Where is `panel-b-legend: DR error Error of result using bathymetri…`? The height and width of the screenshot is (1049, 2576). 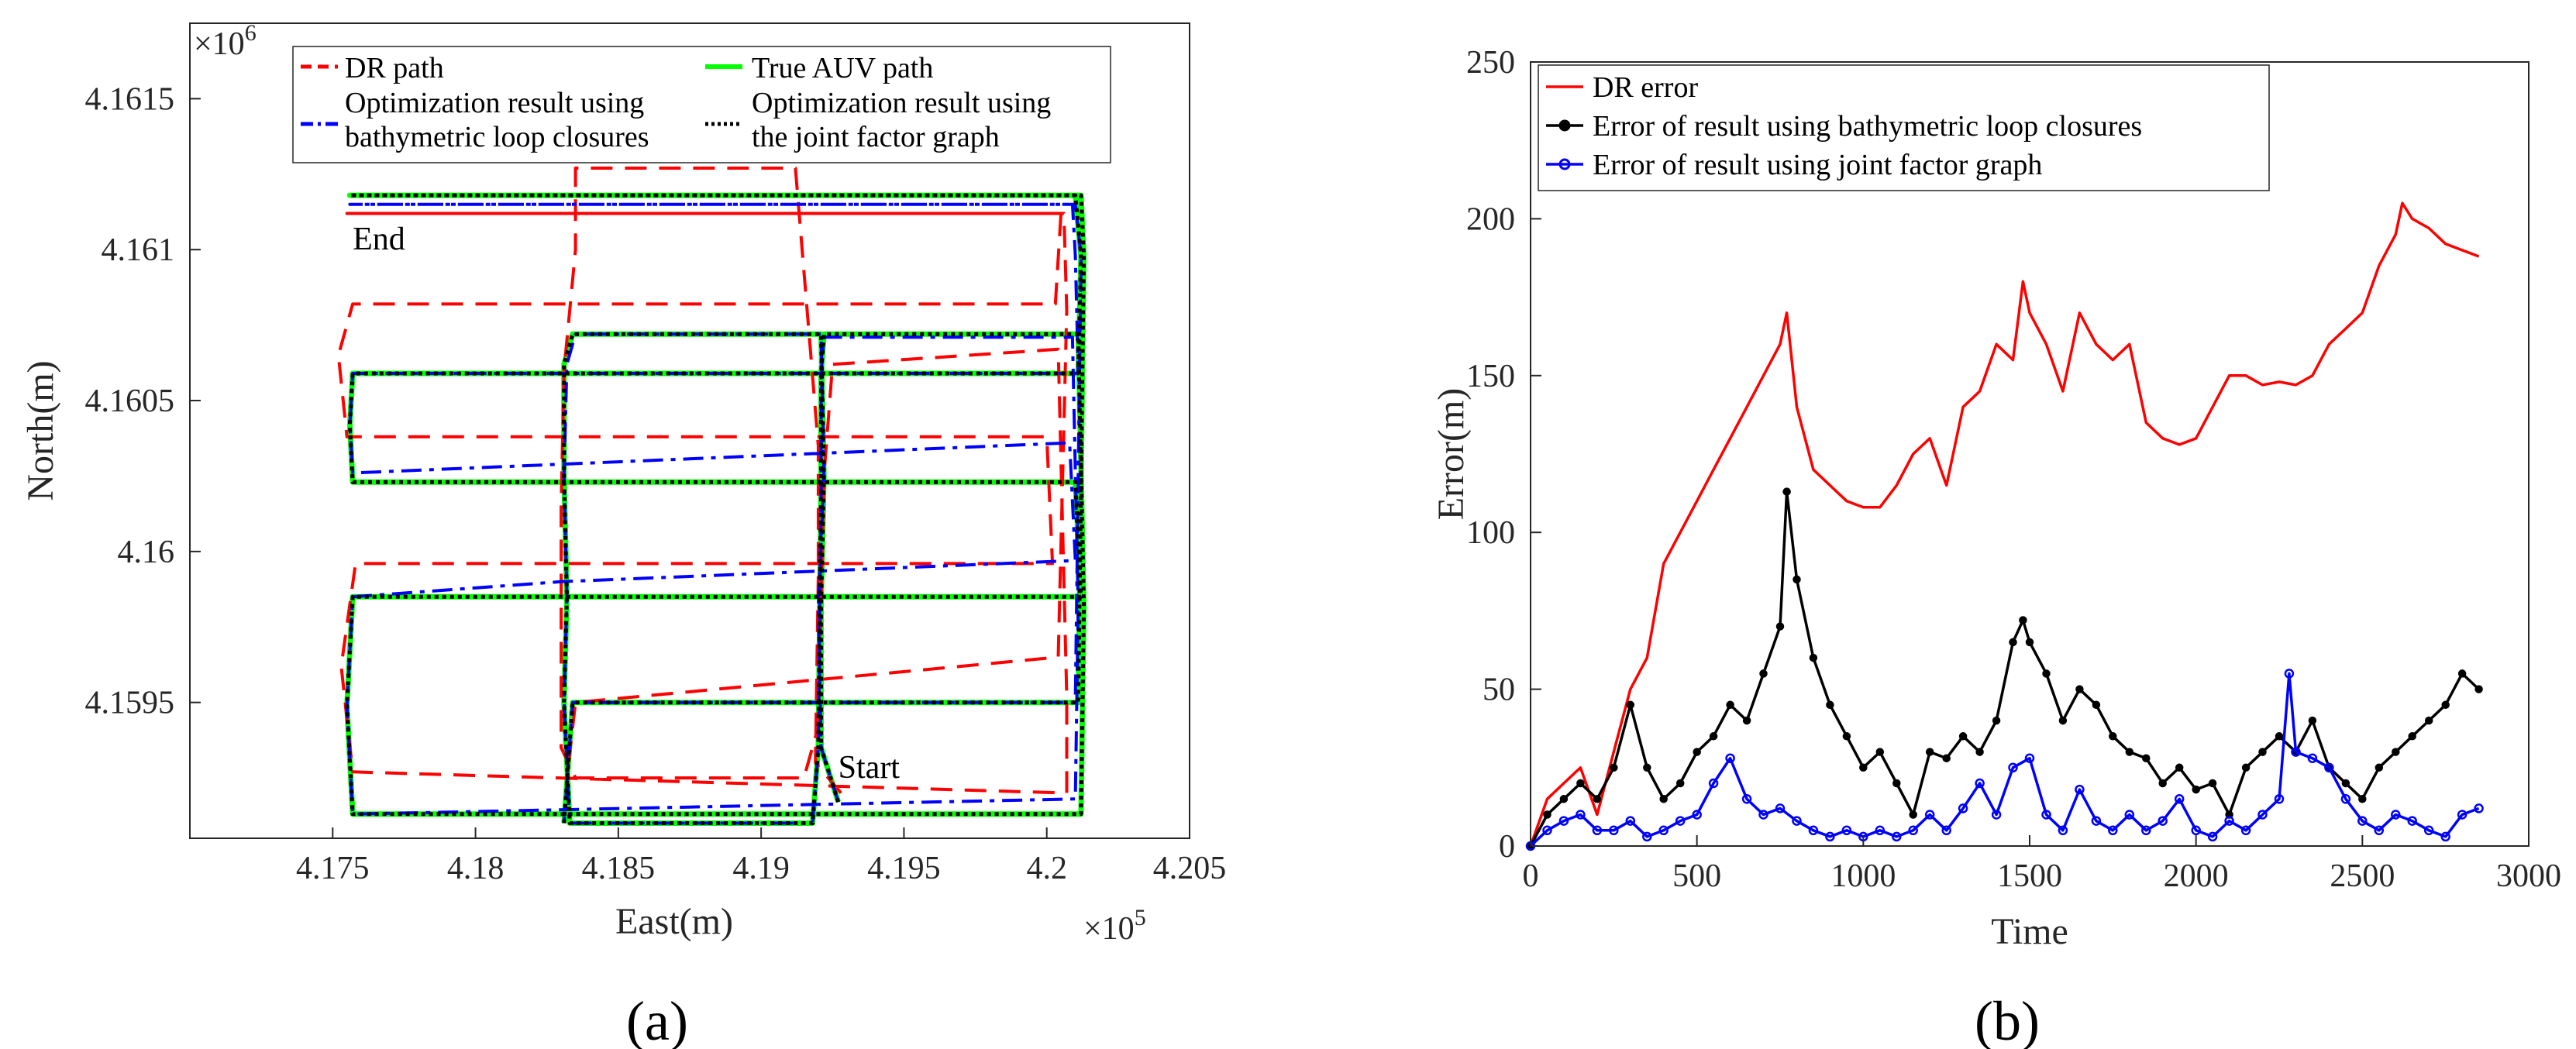
panel-b-legend: DR error Error of result using bathymetri… is located at coordinates (1904, 127).